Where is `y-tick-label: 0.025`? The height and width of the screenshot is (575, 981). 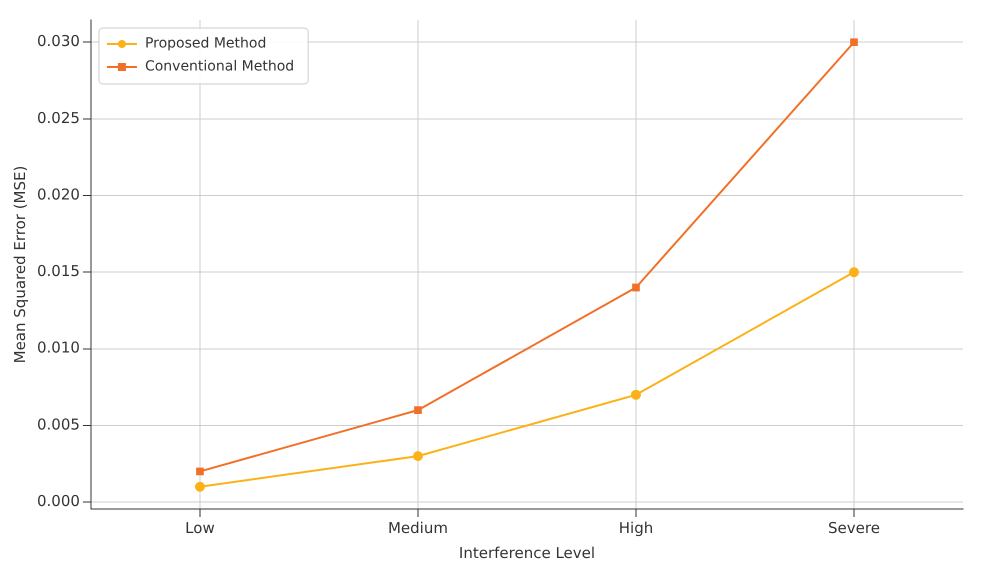 y-tick-label: 0.025 is located at coordinates (58, 117).